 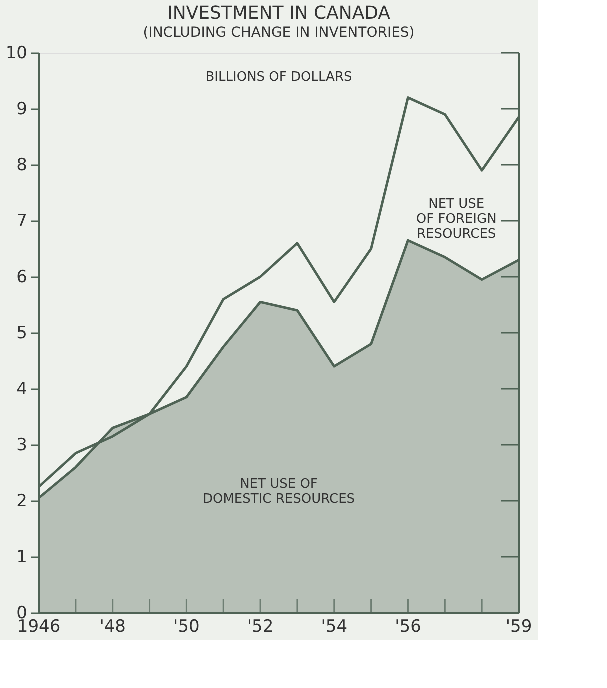 I want to click on chart-subtitle: (INCLUDING CHANGE IN INVENTORIES), so click(x=279, y=33).